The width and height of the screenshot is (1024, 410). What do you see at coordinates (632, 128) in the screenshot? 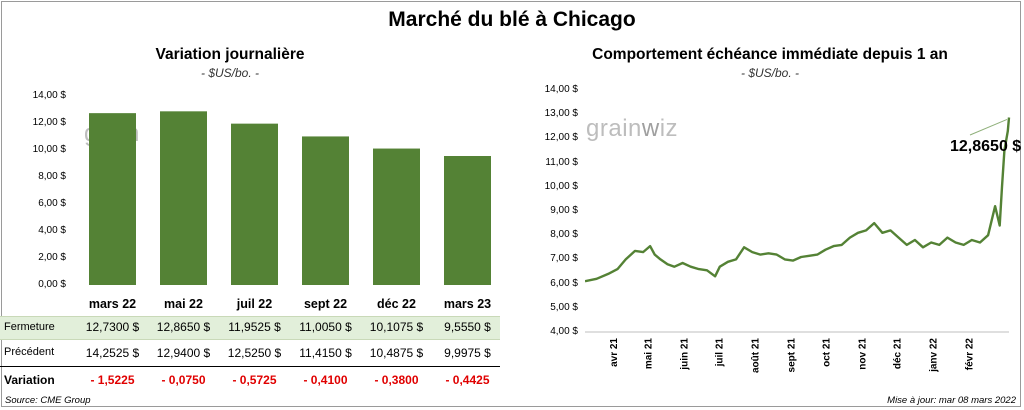
I see `watermark-right: grainwiz` at bounding box center [632, 128].